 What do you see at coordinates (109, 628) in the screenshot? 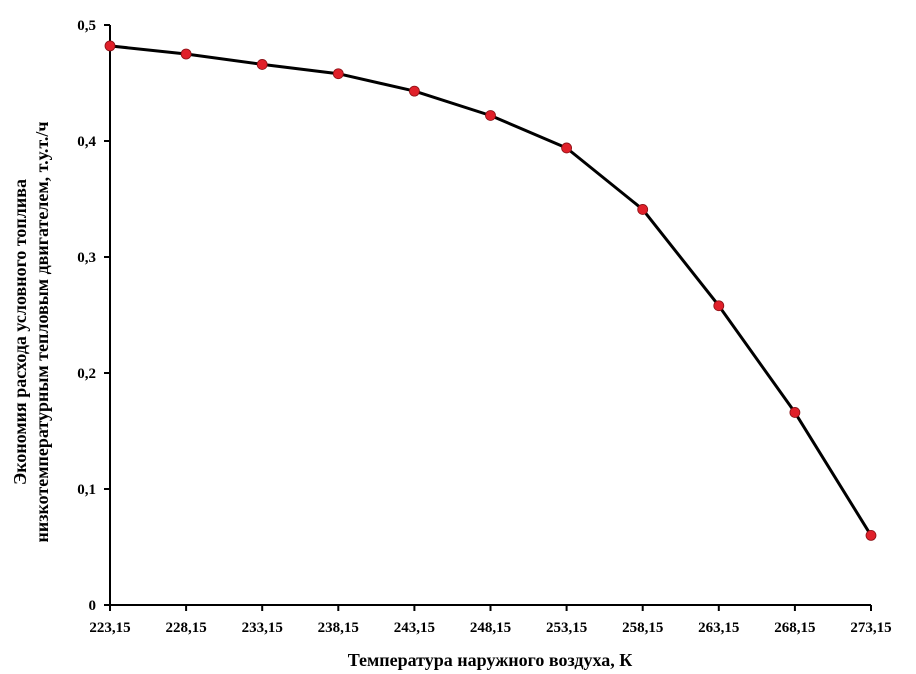
I see `x-tick-label: 223,15` at bounding box center [109, 628].